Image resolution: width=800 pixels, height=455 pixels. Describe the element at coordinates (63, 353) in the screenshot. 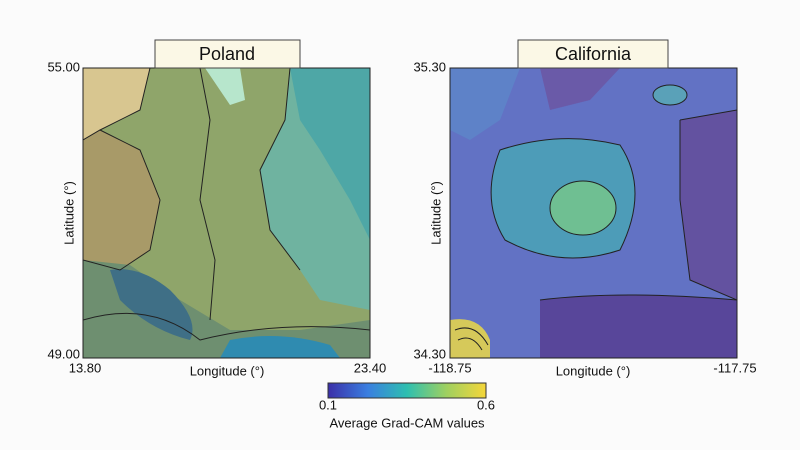

I see `y-tick-label: 49.00` at that location.